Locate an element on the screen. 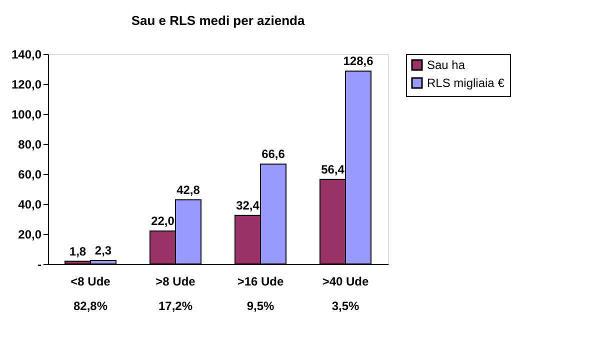 The image size is (601, 349). text: 82,8% is located at coordinates (90, 306).